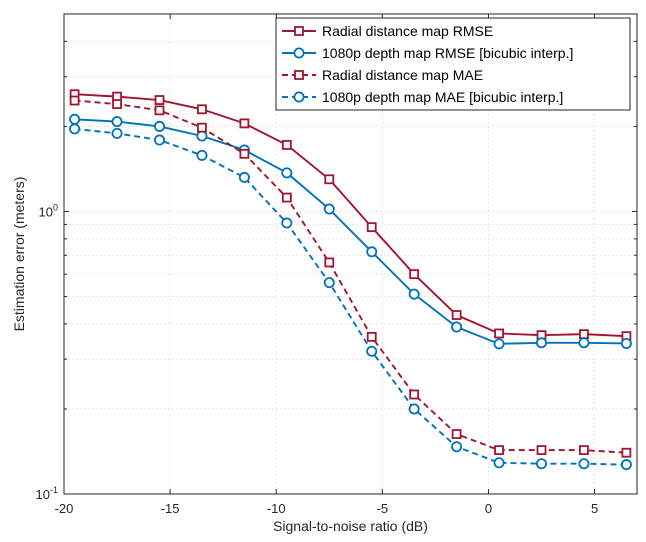 This screenshot has height=542, width=646. I want to click on legend-label: Radial distance map RMSE, so click(407, 31).